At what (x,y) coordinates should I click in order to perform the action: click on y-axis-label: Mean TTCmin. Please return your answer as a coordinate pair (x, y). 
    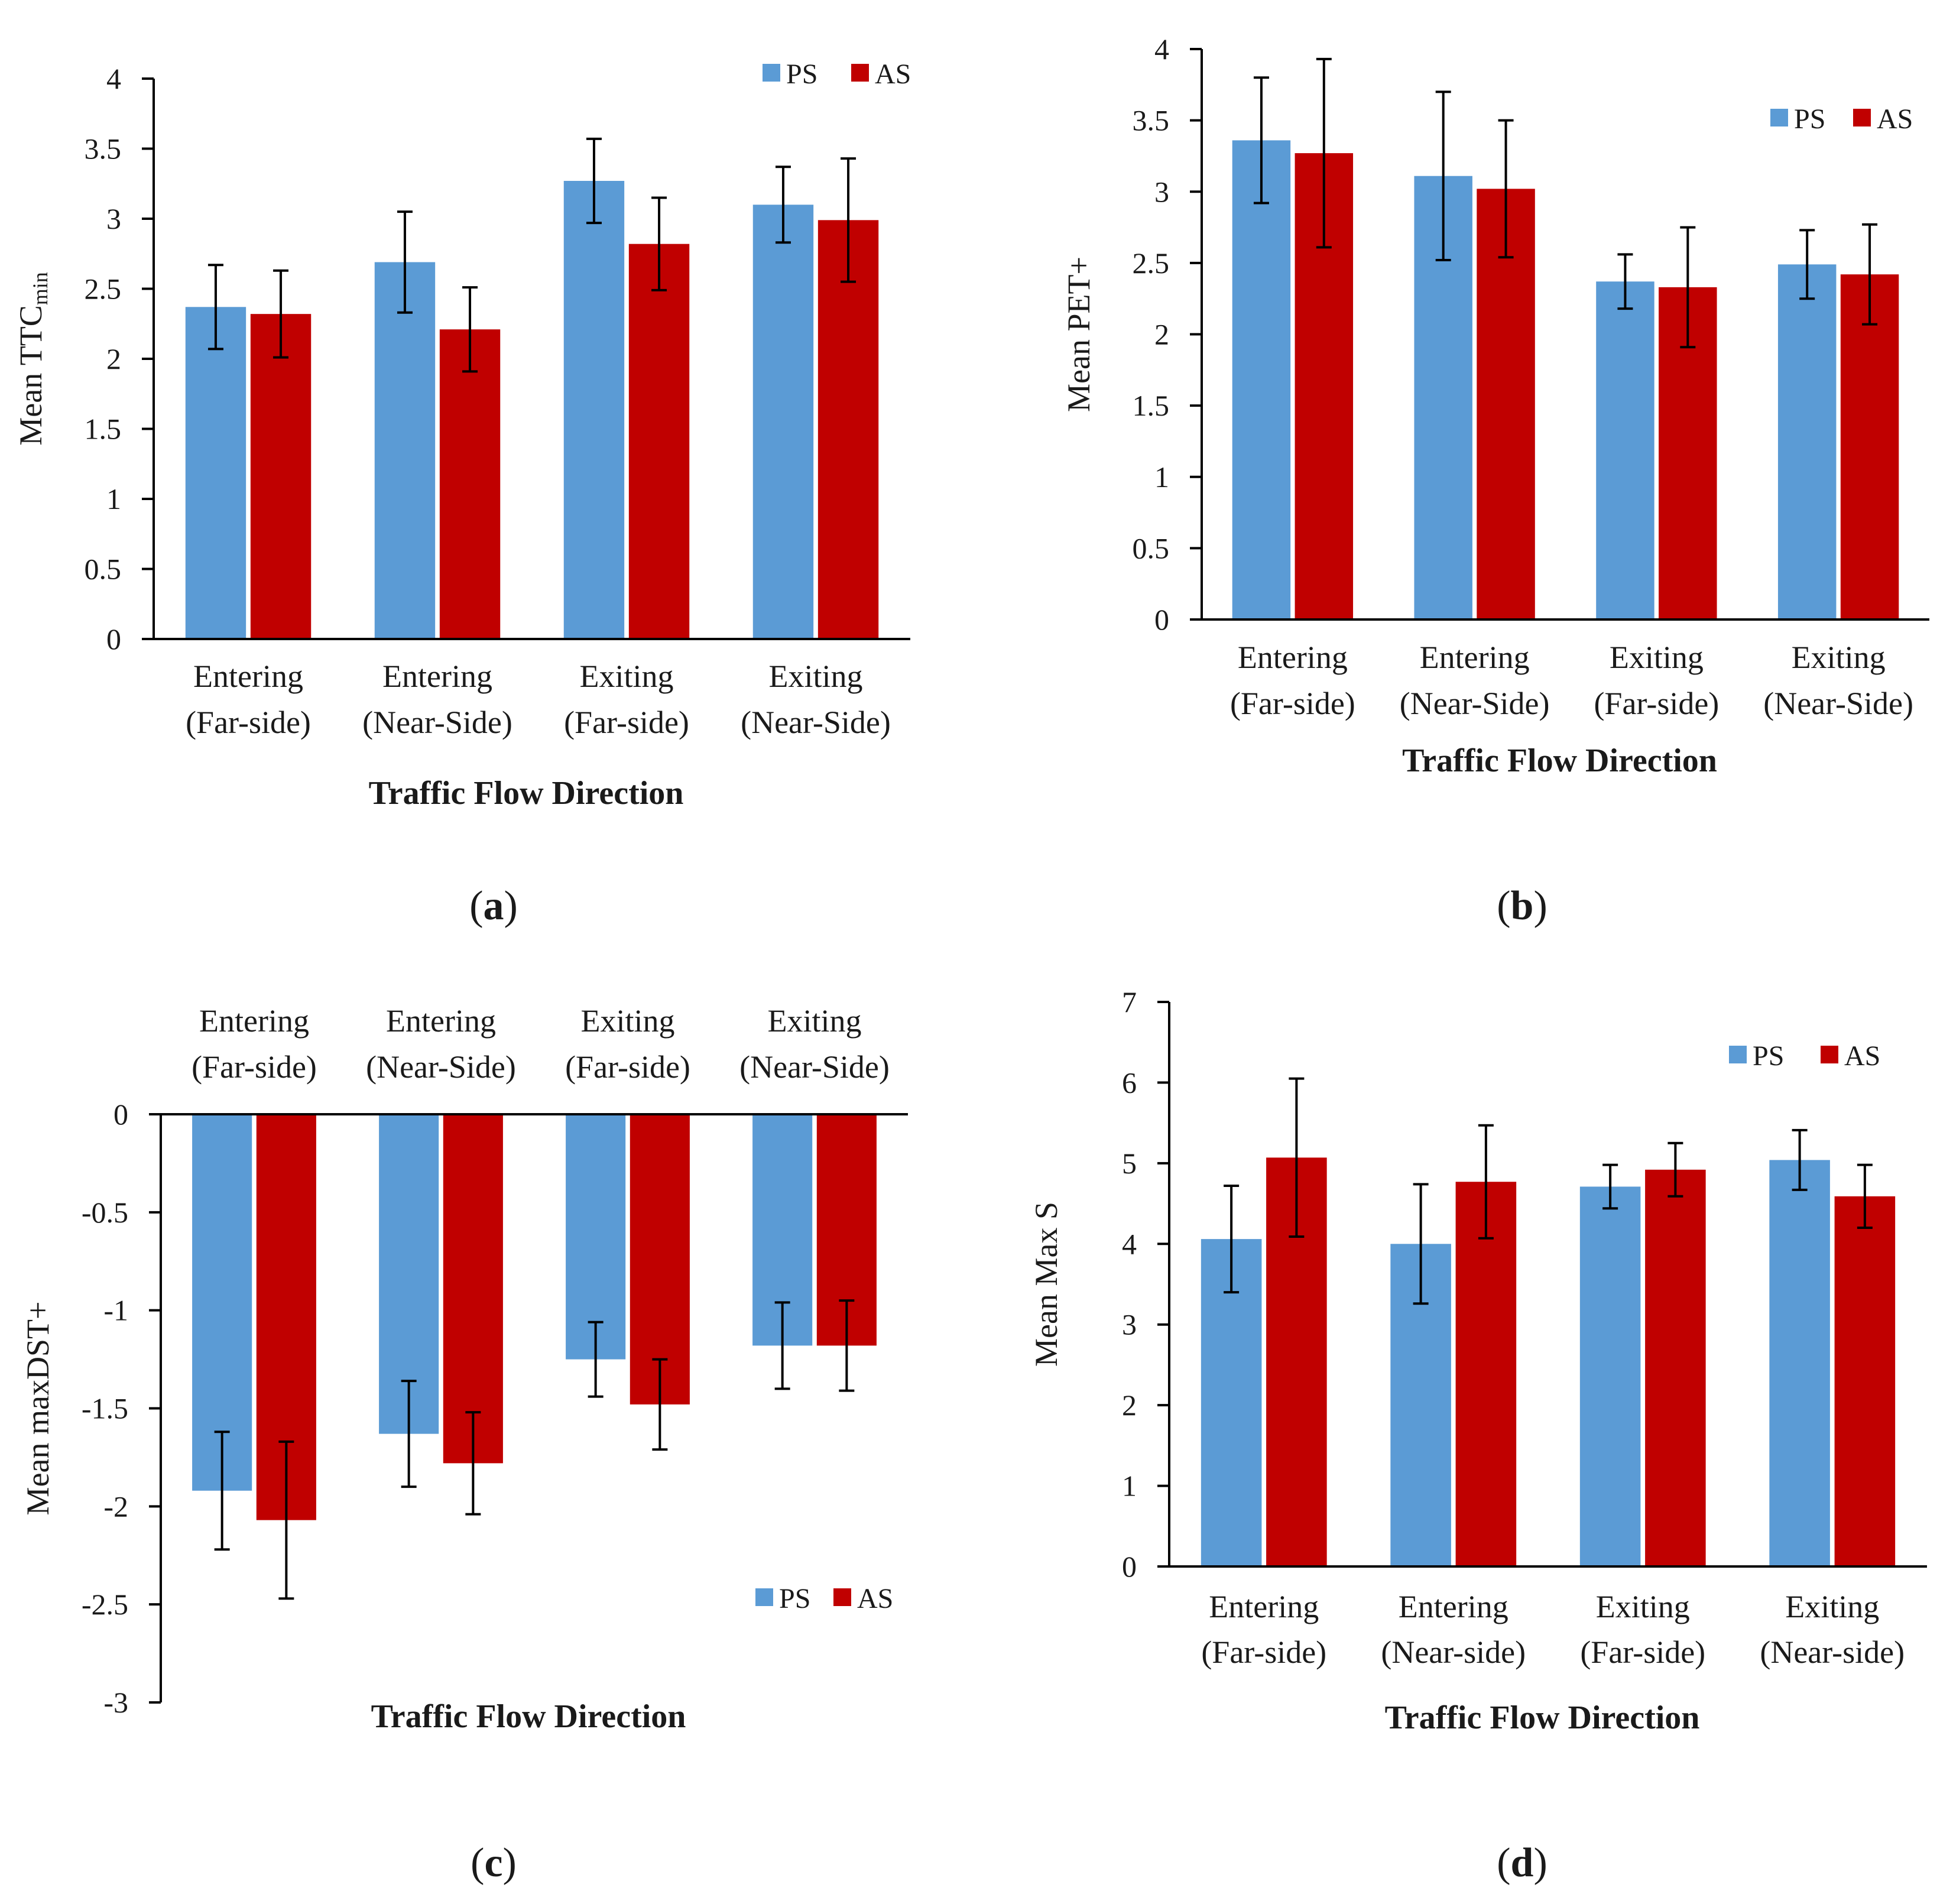
    Looking at the image, I should click on (32, 358).